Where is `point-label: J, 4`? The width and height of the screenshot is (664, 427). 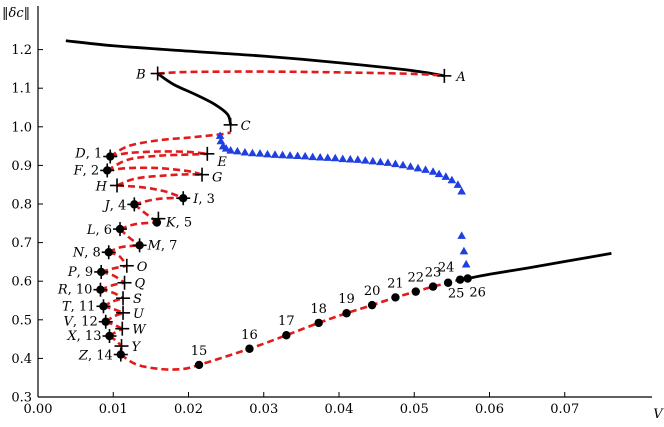
point-label: J, 4 is located at coordinates (114, 205).